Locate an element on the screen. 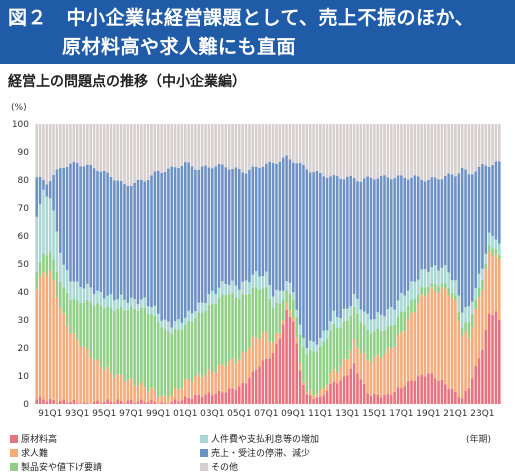 The height and width of the screenshot is (473, 515). bar-recruitment-17Q1 is located at coordinates (401, 360).